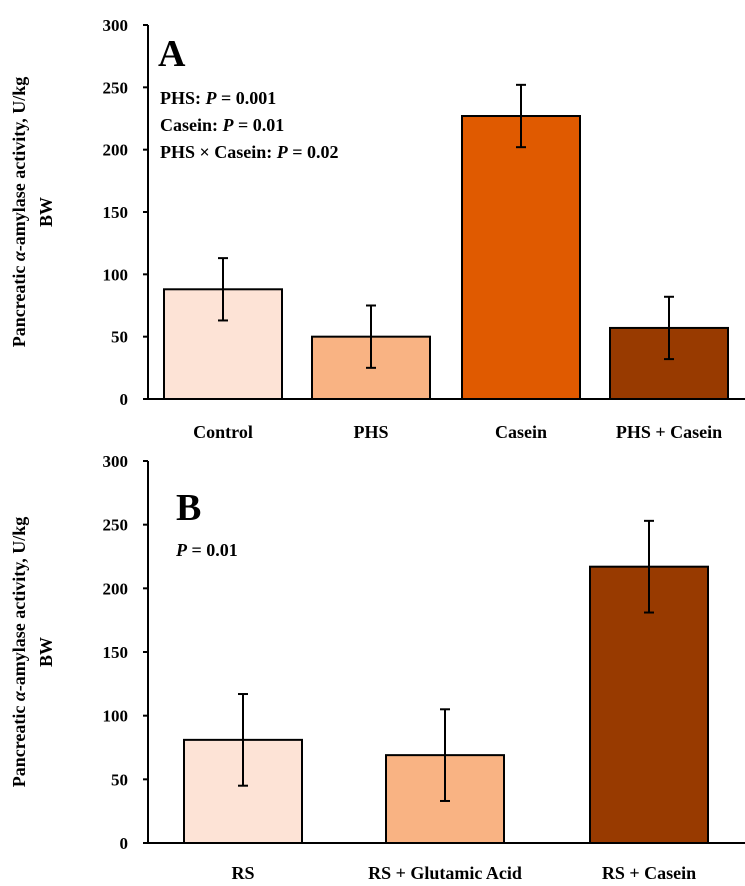  Describe the element at coordinates (218, 98) in the screenshot. I see `stat-annotation: PHS: P = 0.001` at that location.